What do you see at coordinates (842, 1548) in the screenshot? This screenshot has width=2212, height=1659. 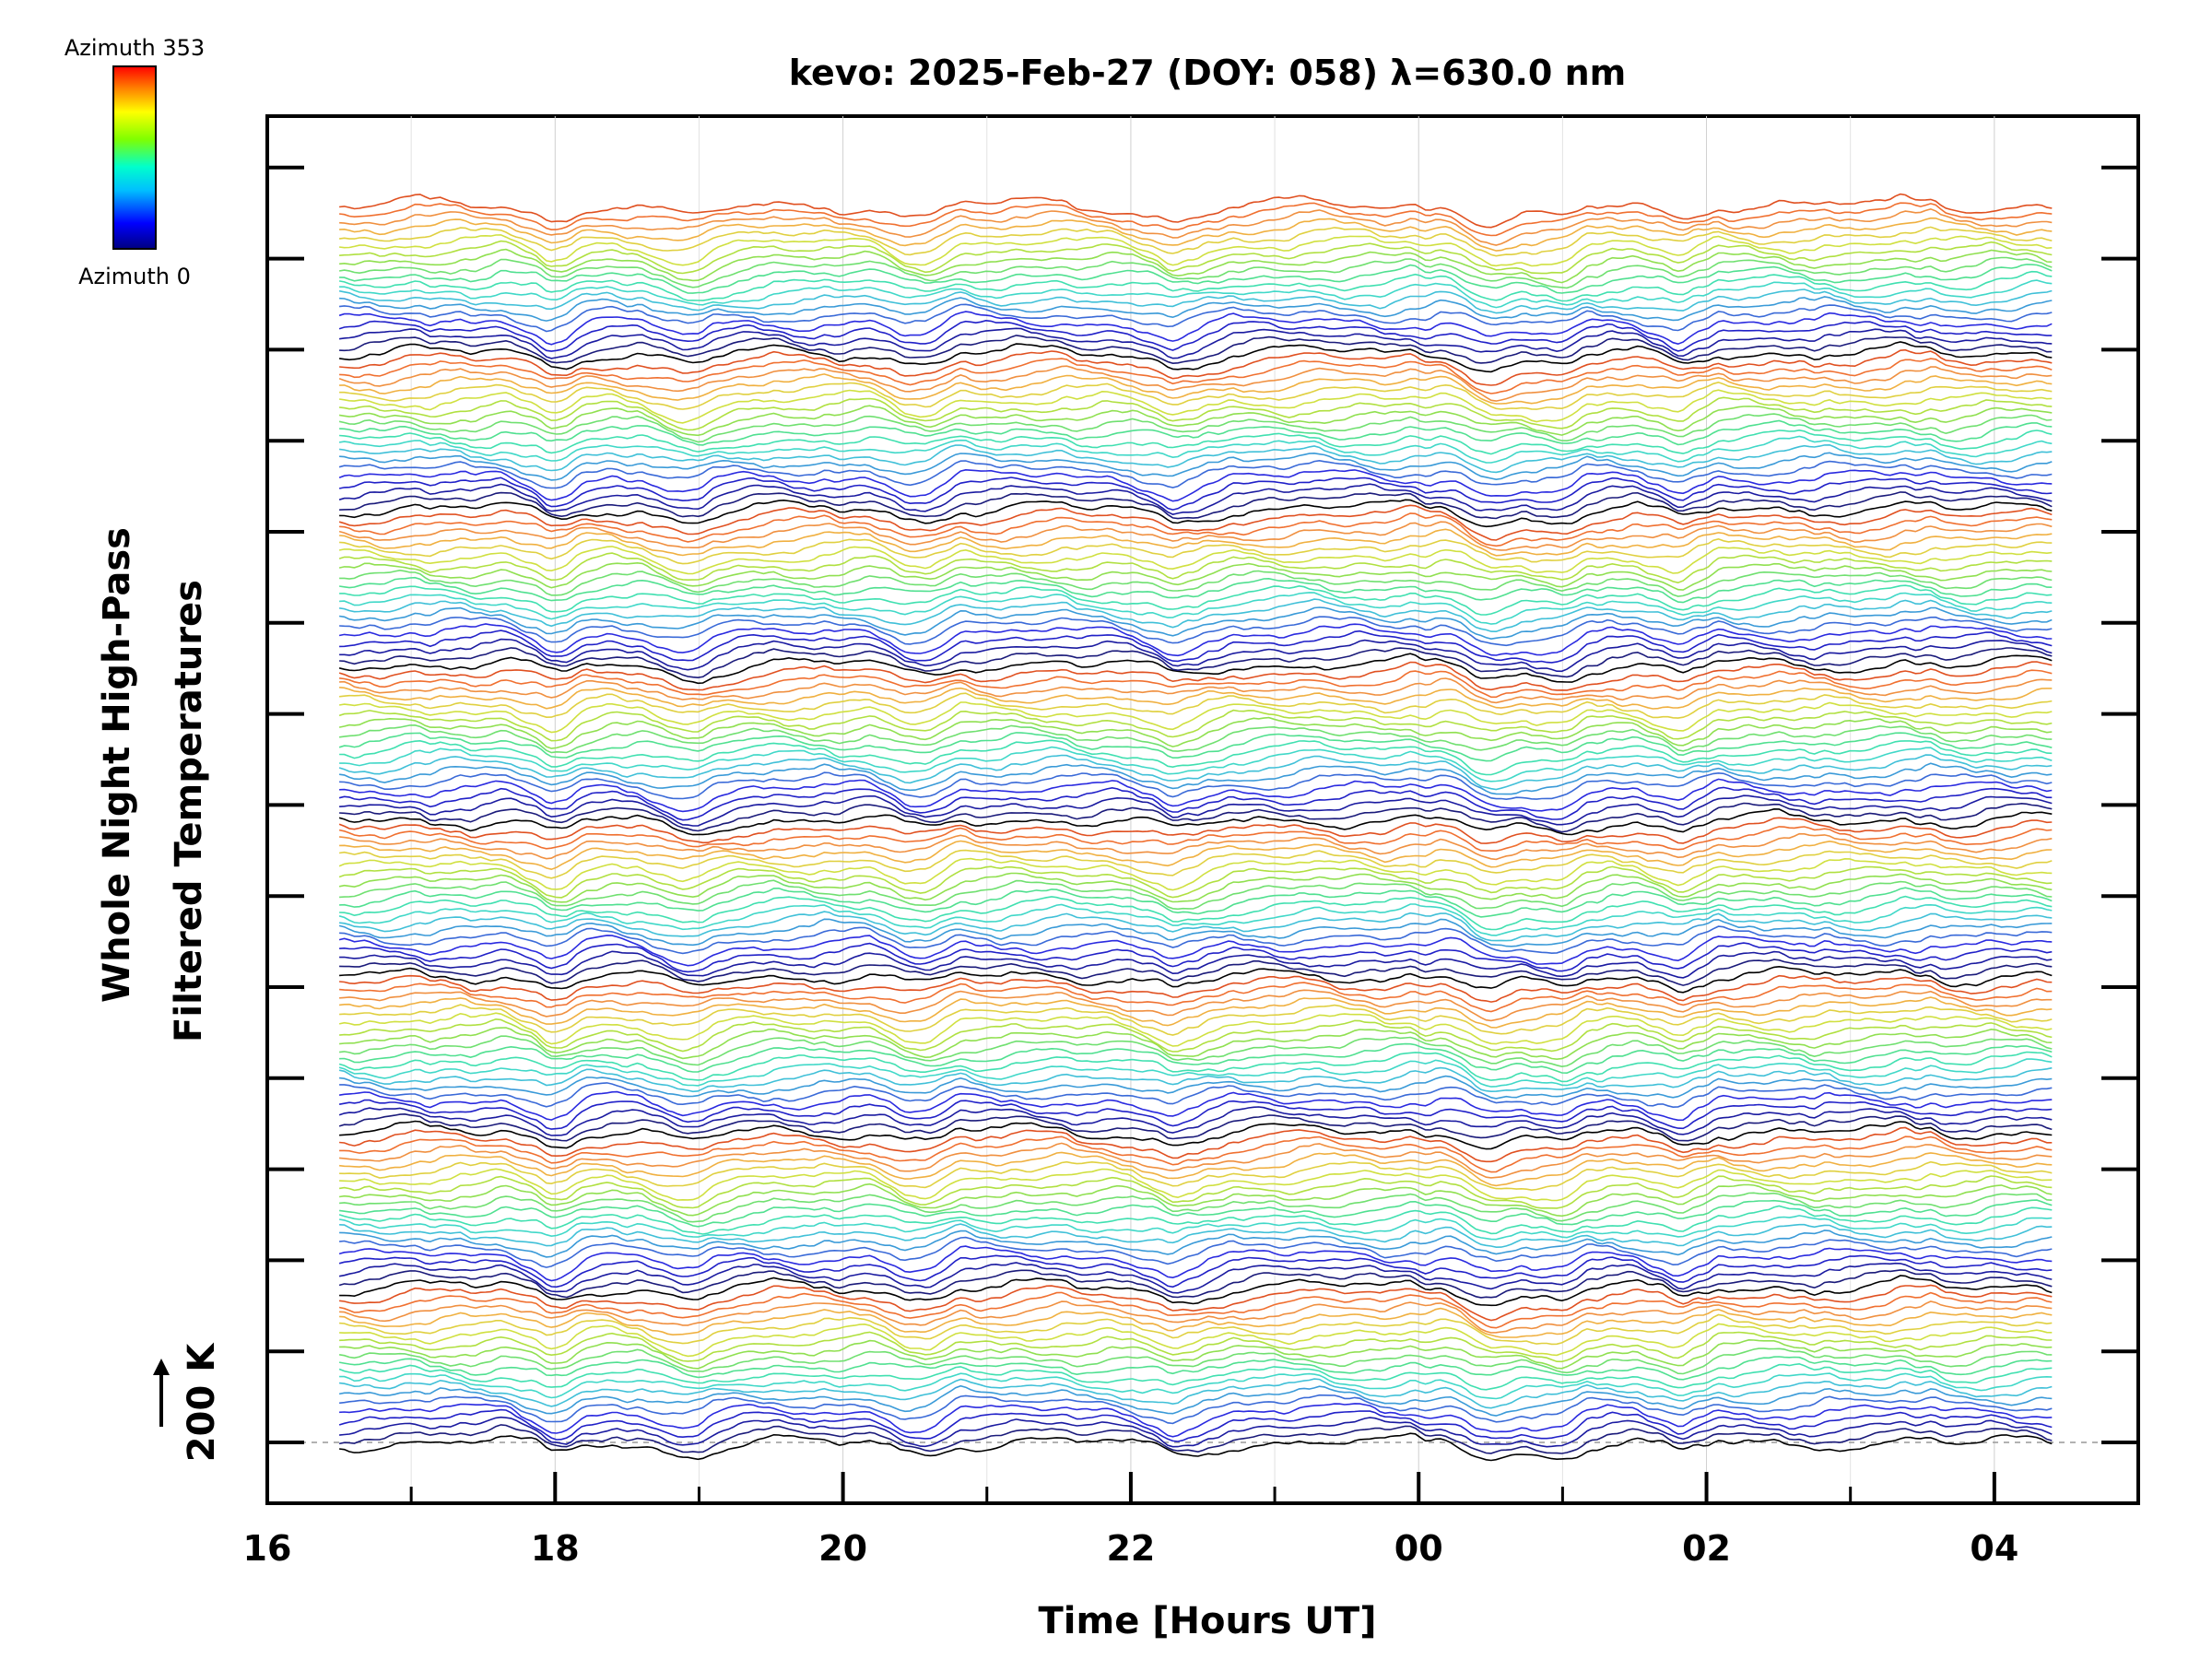 I see `x-tick-label: 20` at bounding box center [842, 1548].